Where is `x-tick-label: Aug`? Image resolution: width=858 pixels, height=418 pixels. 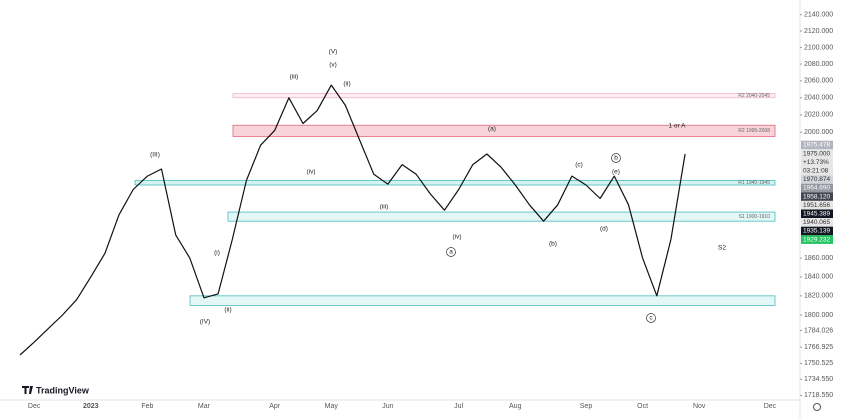 x-tick-label: Aug is located at coordinates (515, 406).